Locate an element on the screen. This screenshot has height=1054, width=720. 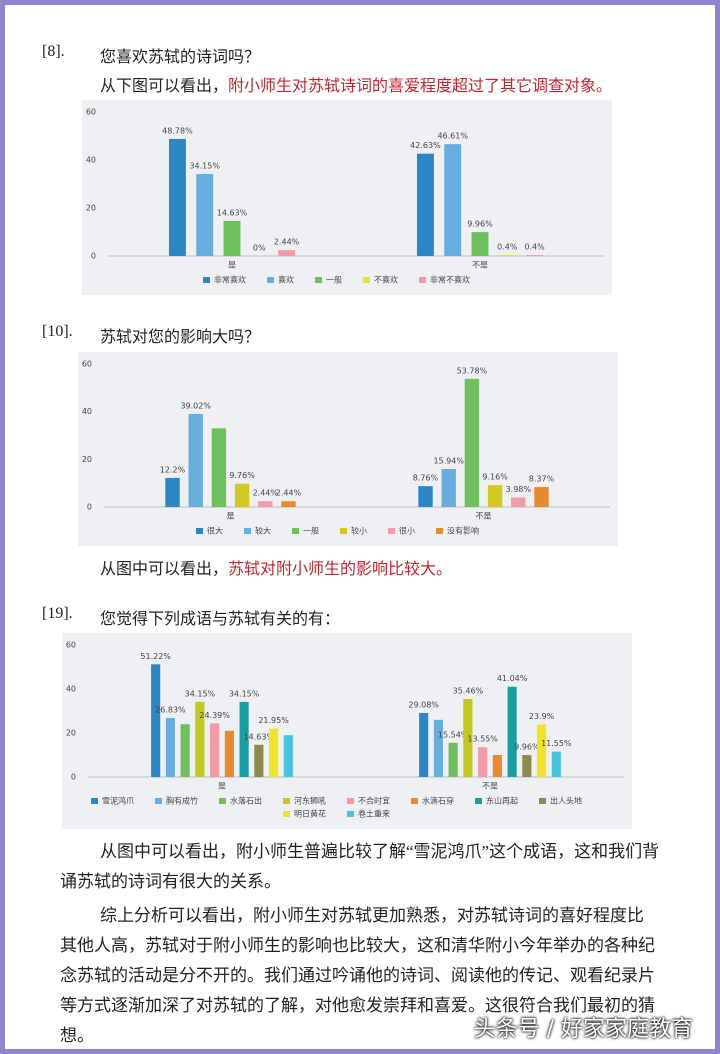
question: 苏轼对您的影响大吗？ is located at coordinates (180, 337).